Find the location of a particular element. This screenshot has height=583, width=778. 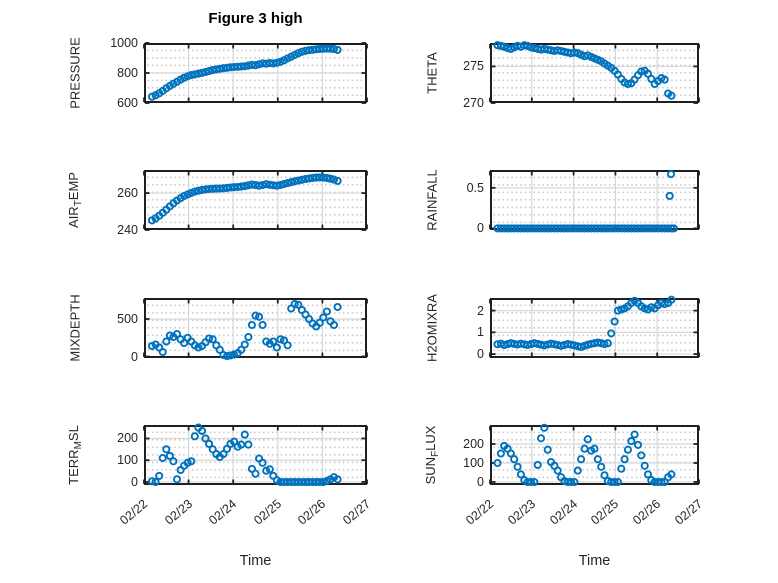

y-tick-label: 240 is located at coordinates (127, 230).